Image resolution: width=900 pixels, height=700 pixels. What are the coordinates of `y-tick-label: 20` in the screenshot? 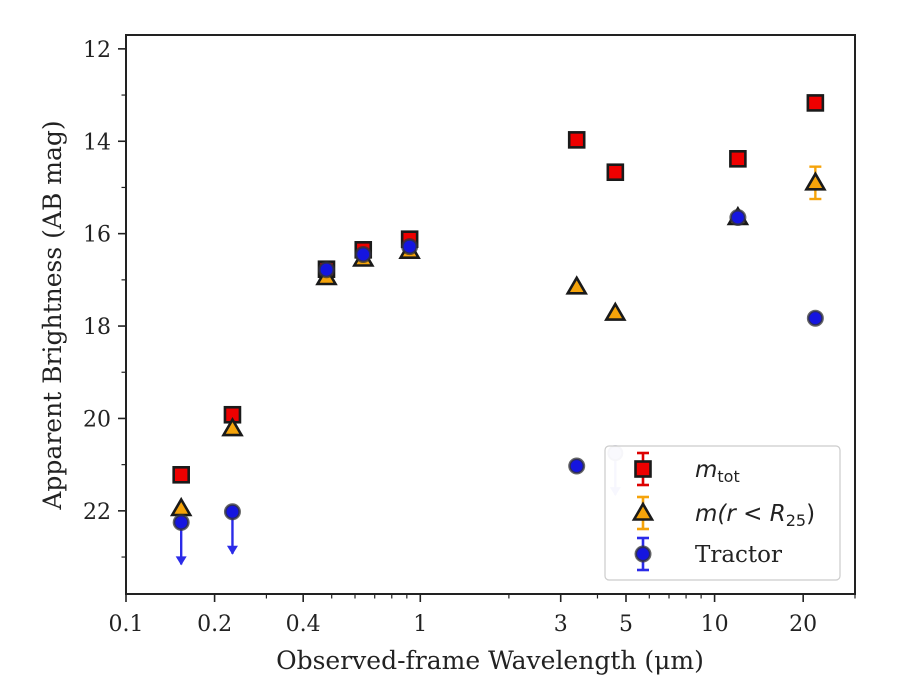 It's located at (97, 419).